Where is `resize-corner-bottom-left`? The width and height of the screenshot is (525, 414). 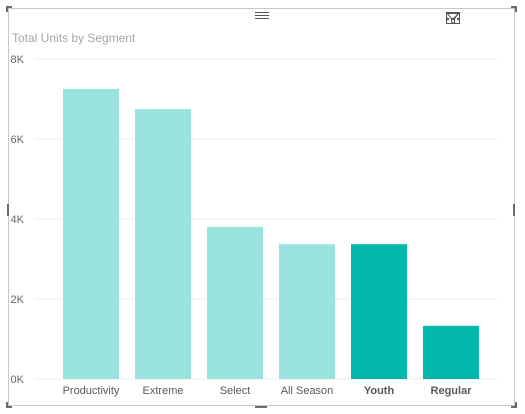
resize-corner-bottom-left is located at coordinates (9, 407).